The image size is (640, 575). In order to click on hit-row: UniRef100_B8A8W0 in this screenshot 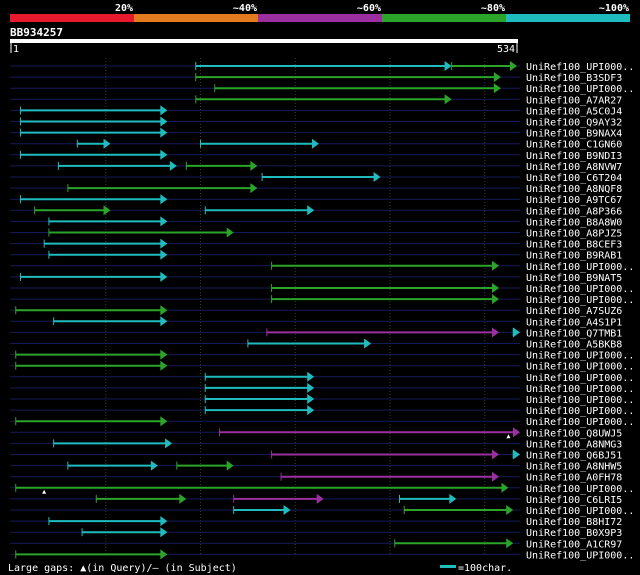, I will do `click(316, 222)`.